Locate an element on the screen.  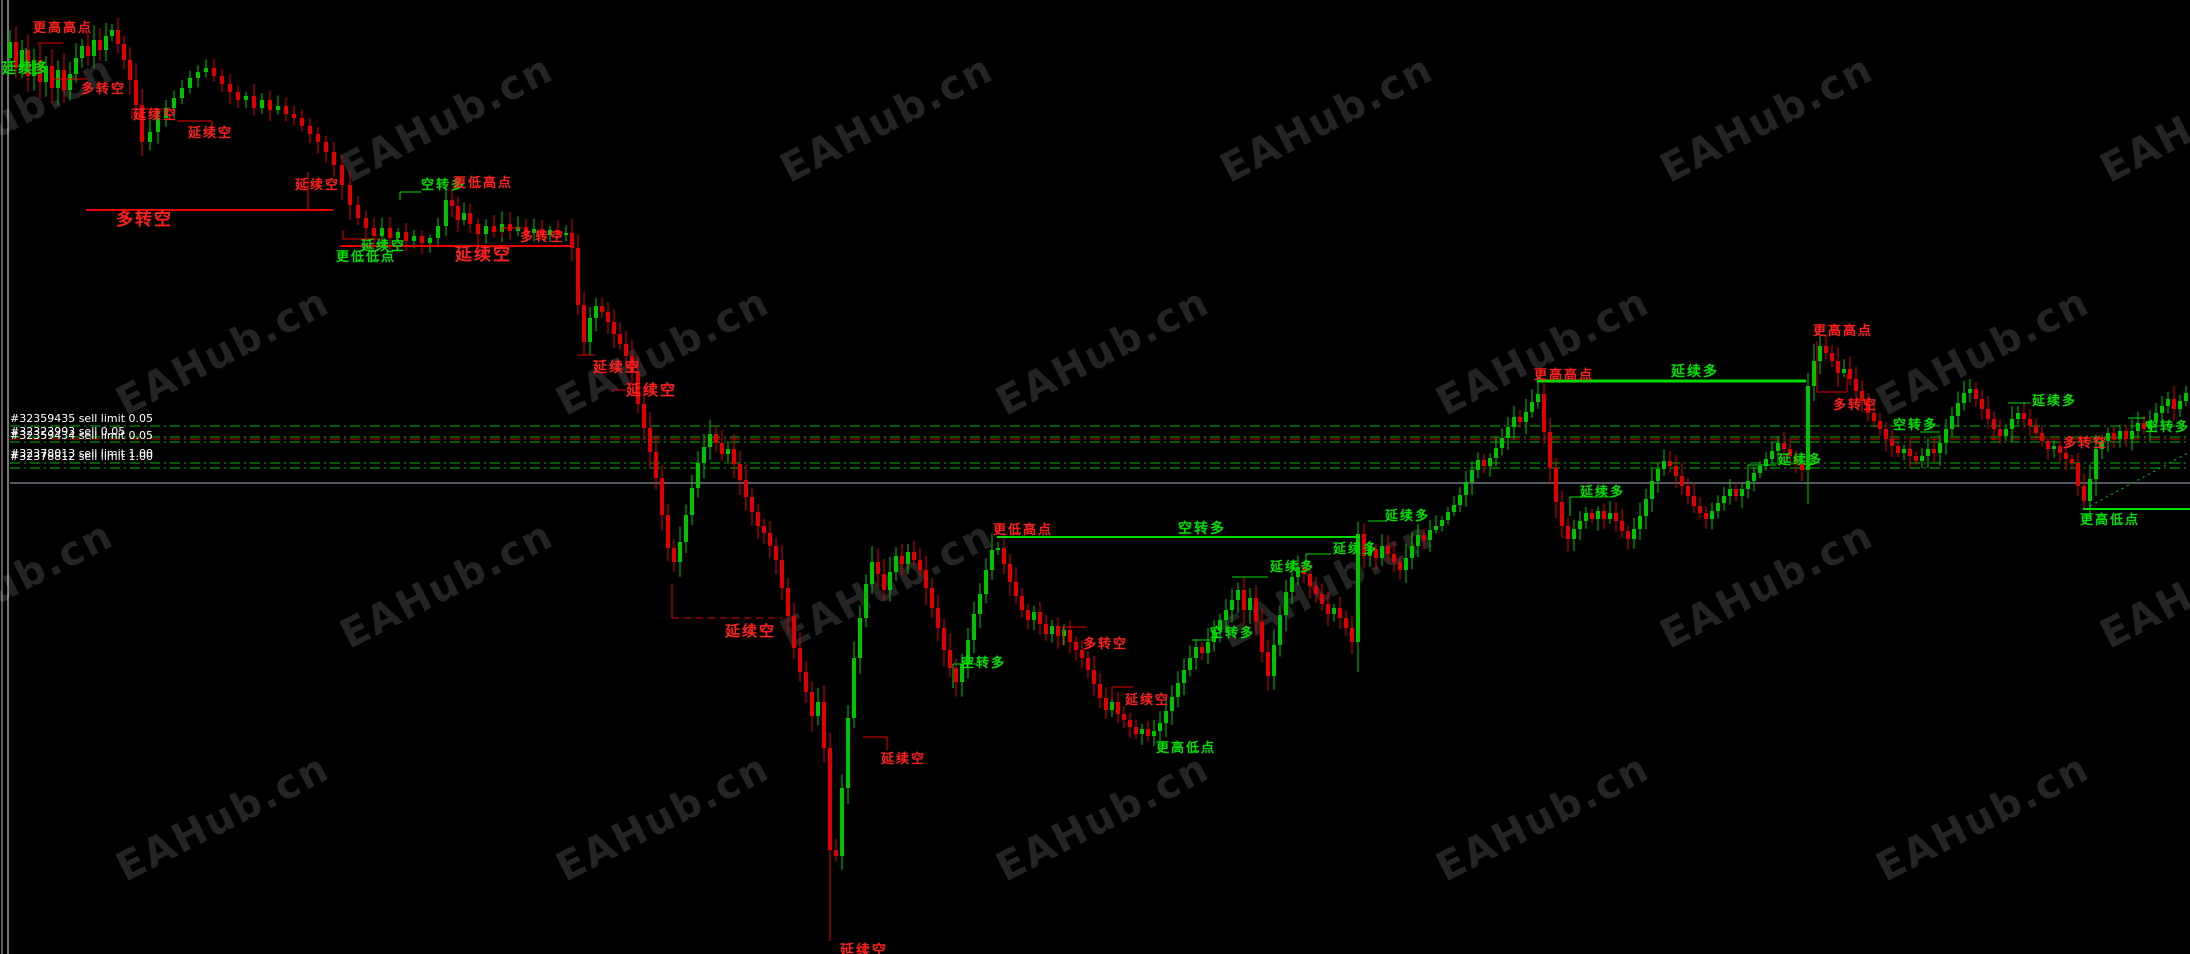
order-label: #32359435 sell limit 0.05 is located at coordinates (81, 418).